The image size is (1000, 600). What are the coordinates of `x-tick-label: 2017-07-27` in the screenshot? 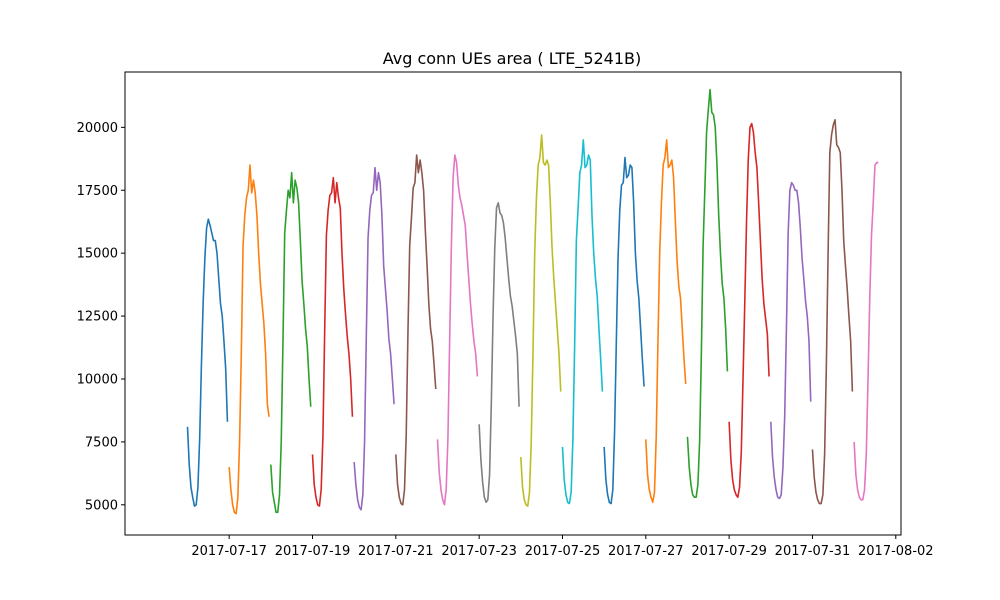 It's located at (646, 551).